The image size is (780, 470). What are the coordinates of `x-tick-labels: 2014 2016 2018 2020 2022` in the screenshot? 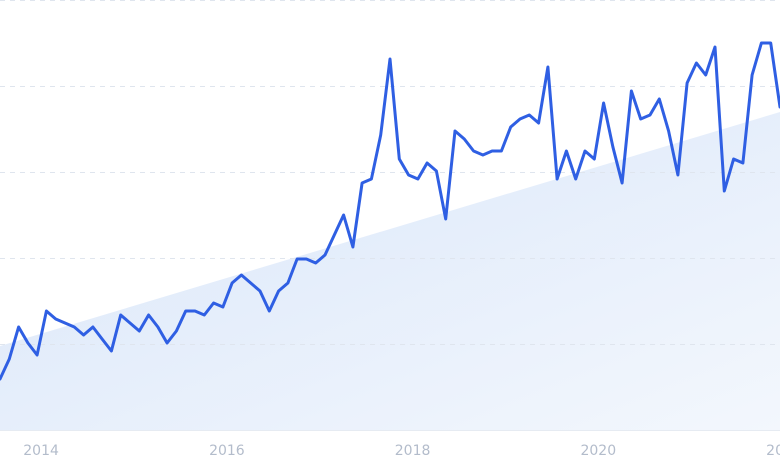 It's located at (401, 451).